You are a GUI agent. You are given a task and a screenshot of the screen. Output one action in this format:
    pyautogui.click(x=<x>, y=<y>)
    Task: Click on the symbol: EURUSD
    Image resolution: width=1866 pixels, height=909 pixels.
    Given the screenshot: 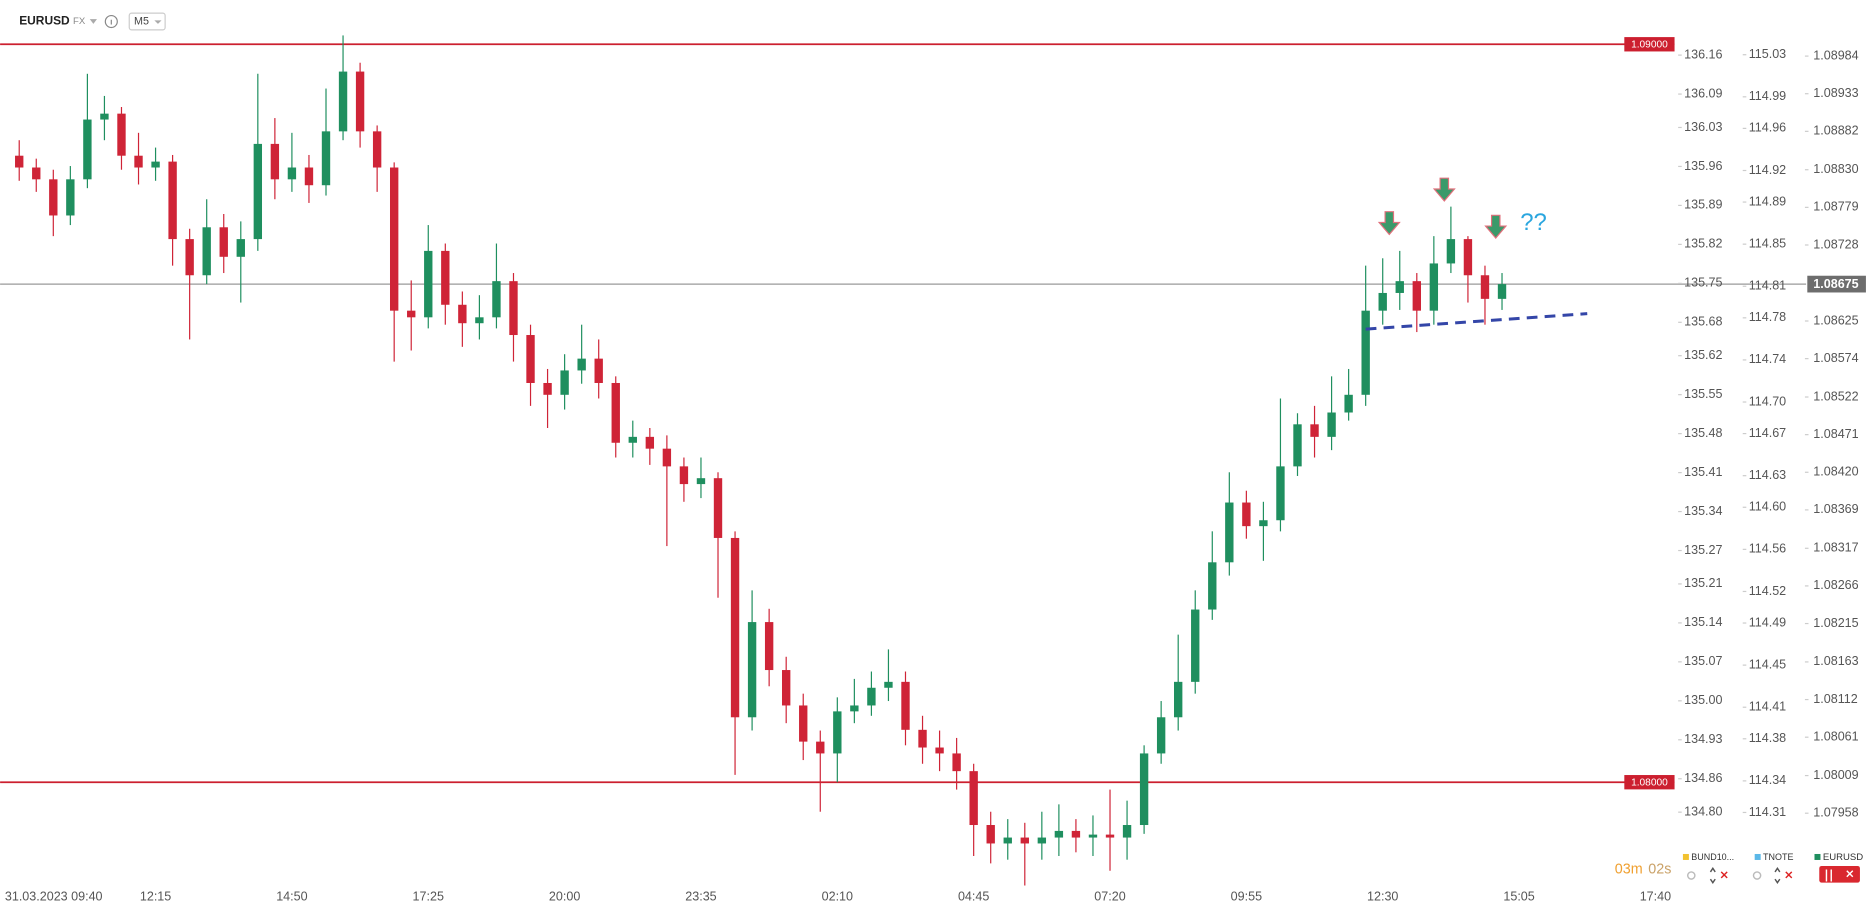 What is the action you would take?
    pyautogui.click(x=44, y=21)
    